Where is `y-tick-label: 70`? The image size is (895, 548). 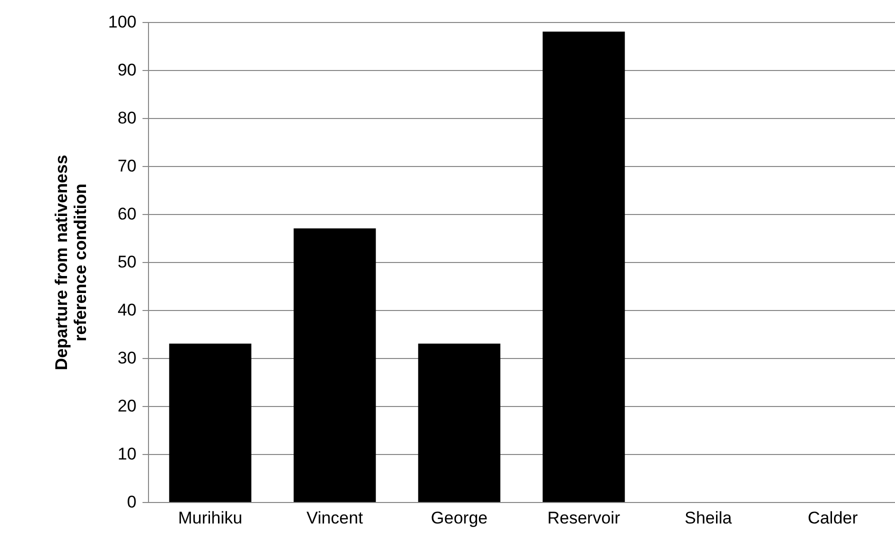
y-tick-label: 70 is located at coordinates (127, 166).